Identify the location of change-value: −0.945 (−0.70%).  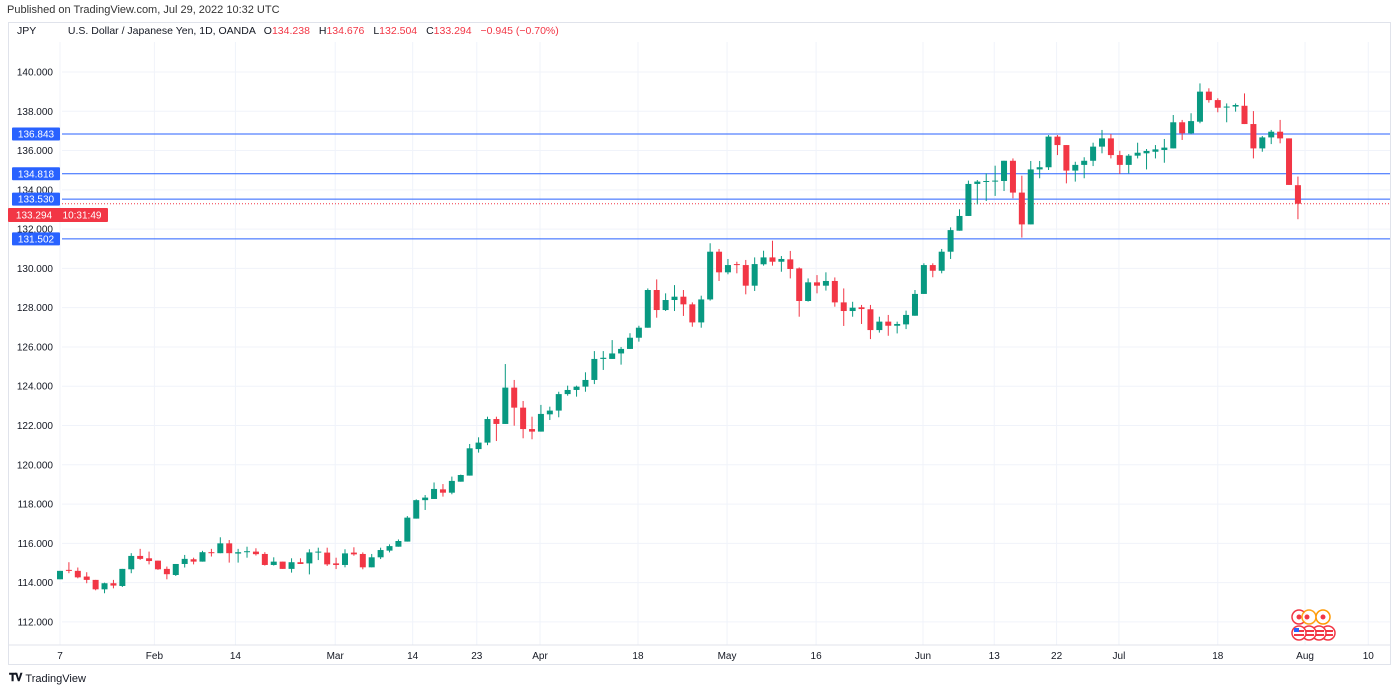
(519, 31).